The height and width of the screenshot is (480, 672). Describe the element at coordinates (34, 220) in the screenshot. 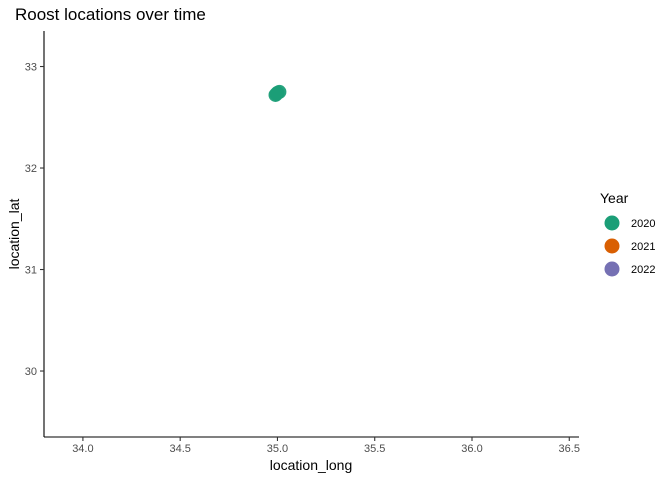

I see `y-axis-ticks: 30 31 32 33` at that location.